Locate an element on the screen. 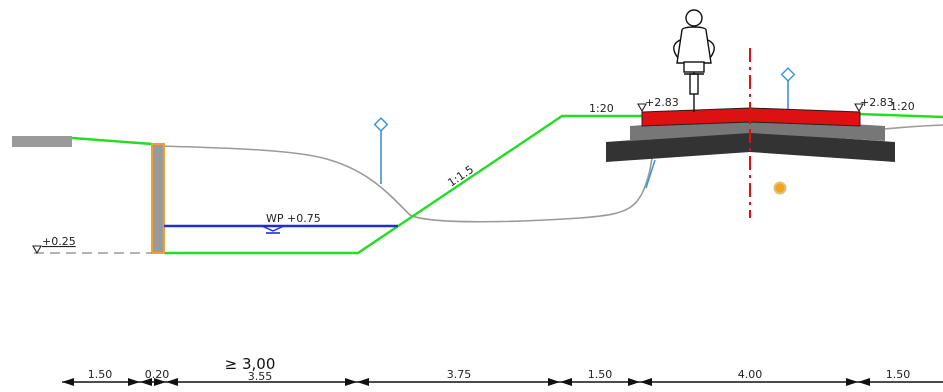  path-level-label-left: +2.83 is located at coordinates (662, 102).